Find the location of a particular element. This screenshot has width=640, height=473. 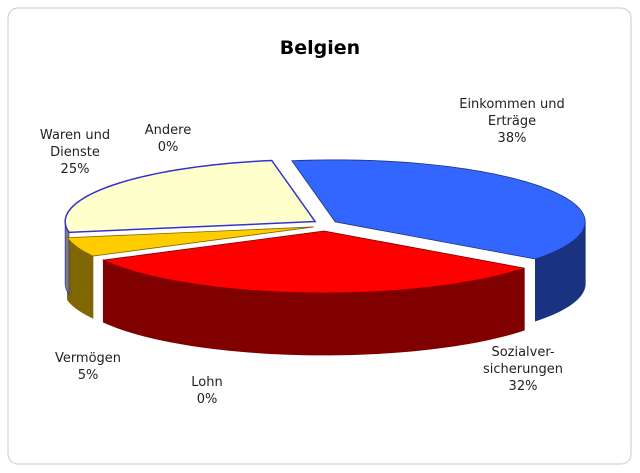

data-label-category: Lohn is located at coordinates (206, 382).